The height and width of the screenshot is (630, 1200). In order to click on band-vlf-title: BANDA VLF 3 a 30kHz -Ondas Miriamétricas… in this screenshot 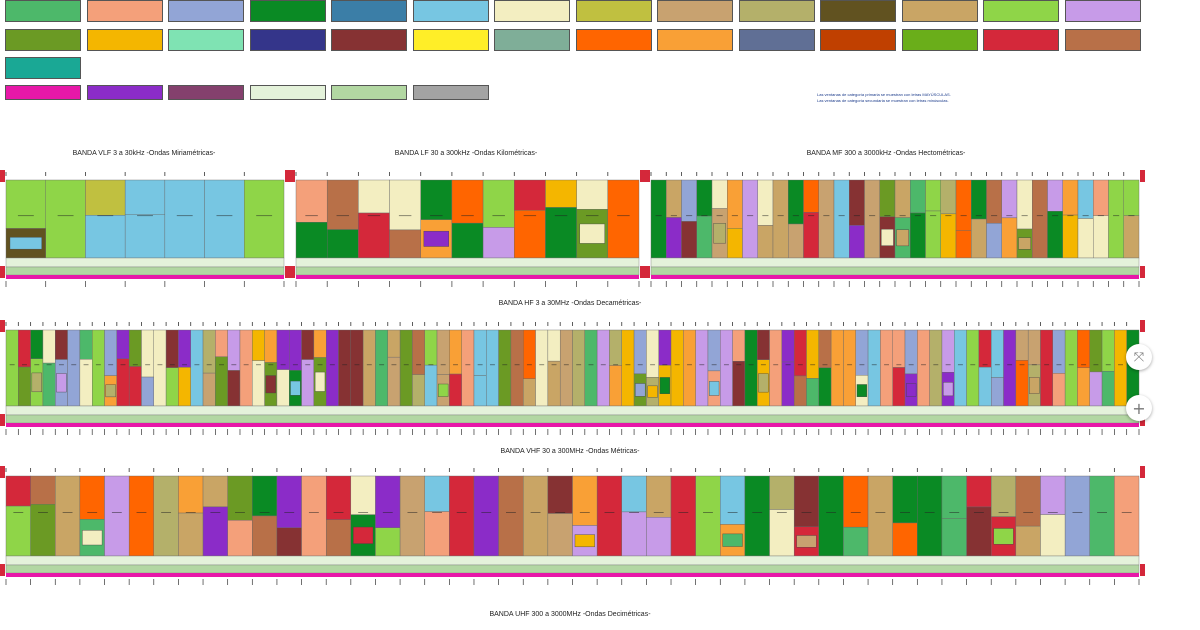, I will do `click(144, 153)`.